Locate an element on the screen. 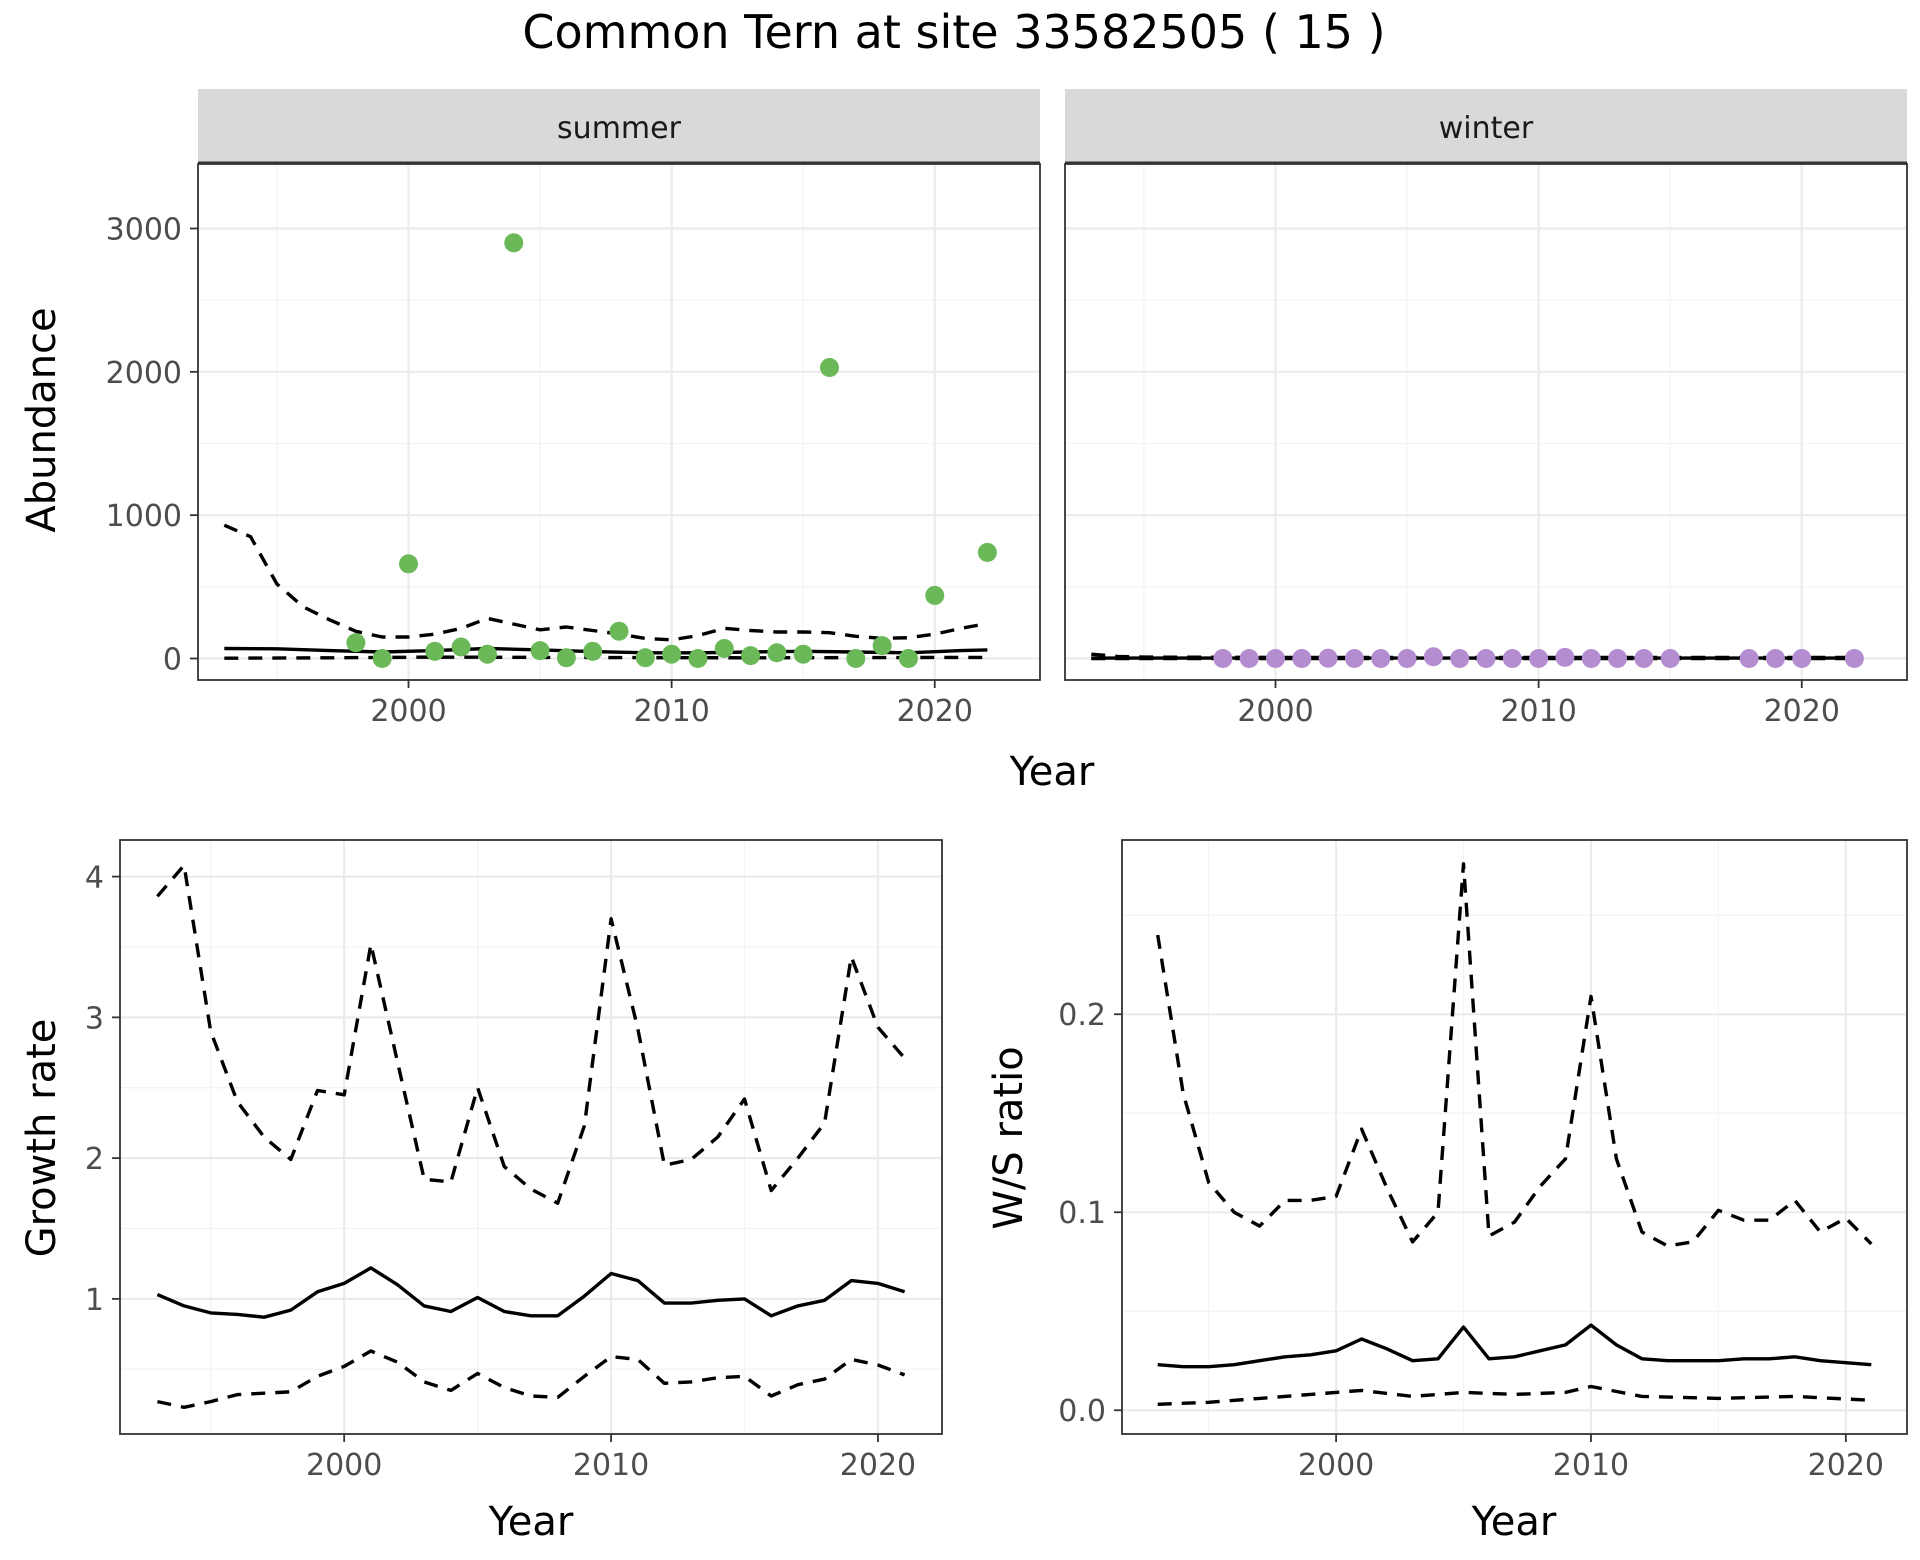 The image size is (1920, 1560). ws-y-axis-title: W/S ratio is located at coordinates (1009, 1137).